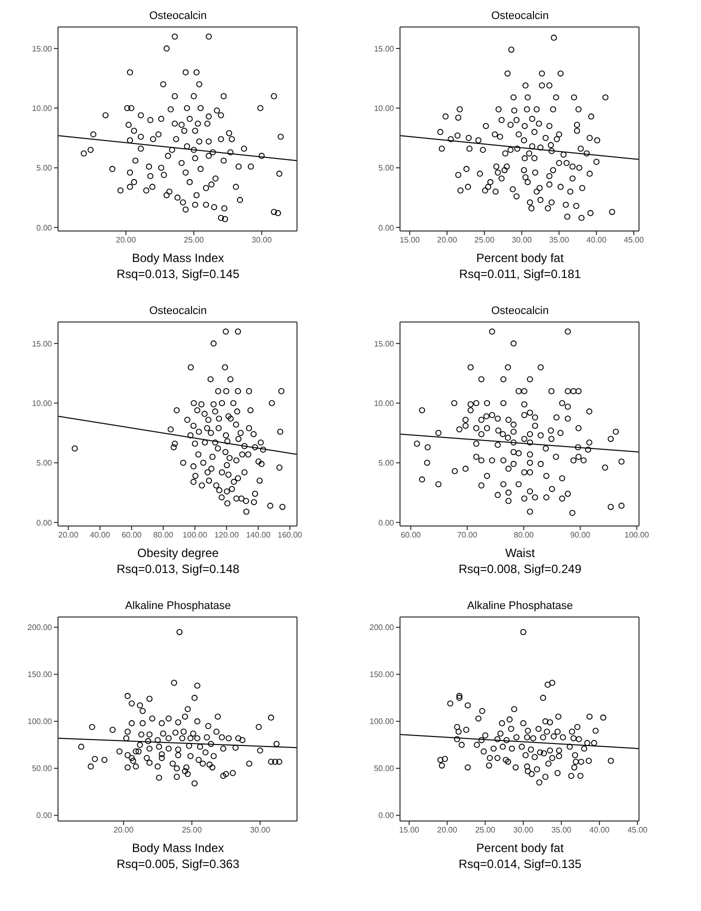 Image resolution: width=701 pixels, height=911 pixels. I want to click on text: Rsq=0.011, Sigf=0.181, so click(520, 274).